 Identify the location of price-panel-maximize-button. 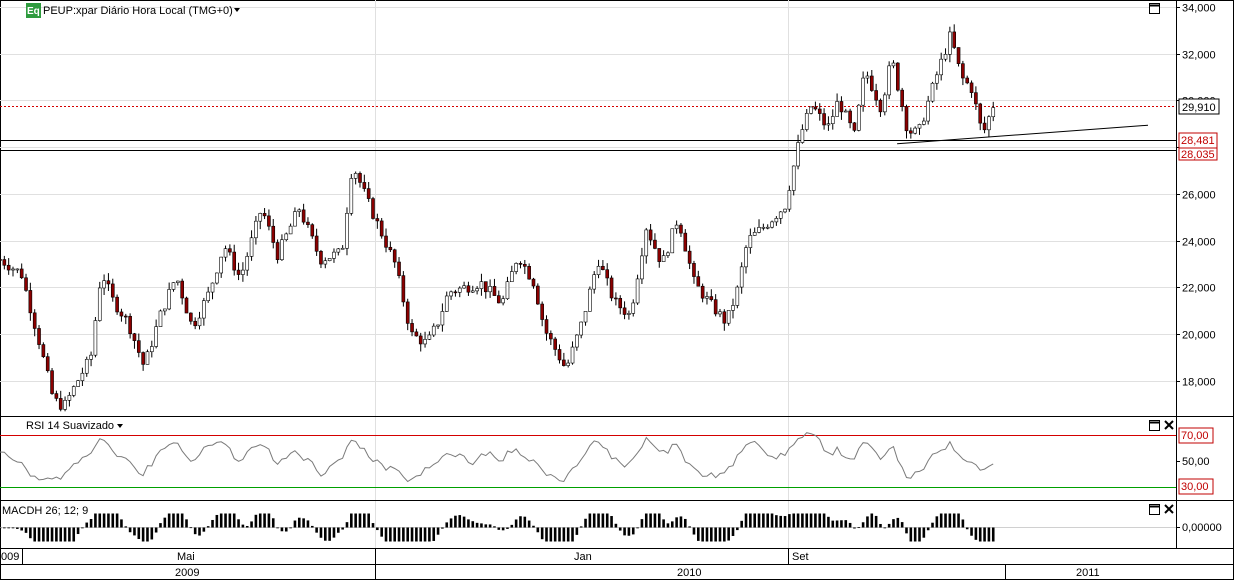
(1154, 8).